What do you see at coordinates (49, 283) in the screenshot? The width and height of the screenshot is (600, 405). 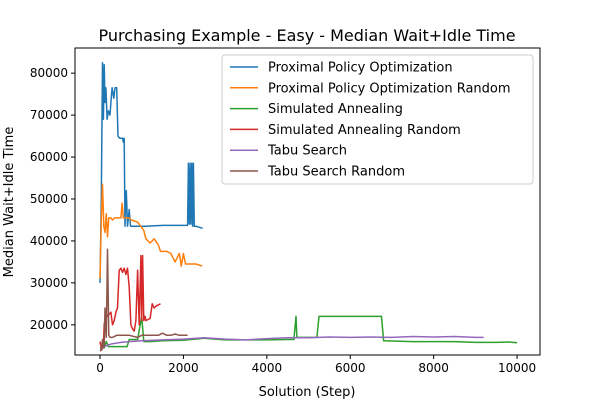 I see `y-tick-label-1: 30000` at bounding box center [49, 283].